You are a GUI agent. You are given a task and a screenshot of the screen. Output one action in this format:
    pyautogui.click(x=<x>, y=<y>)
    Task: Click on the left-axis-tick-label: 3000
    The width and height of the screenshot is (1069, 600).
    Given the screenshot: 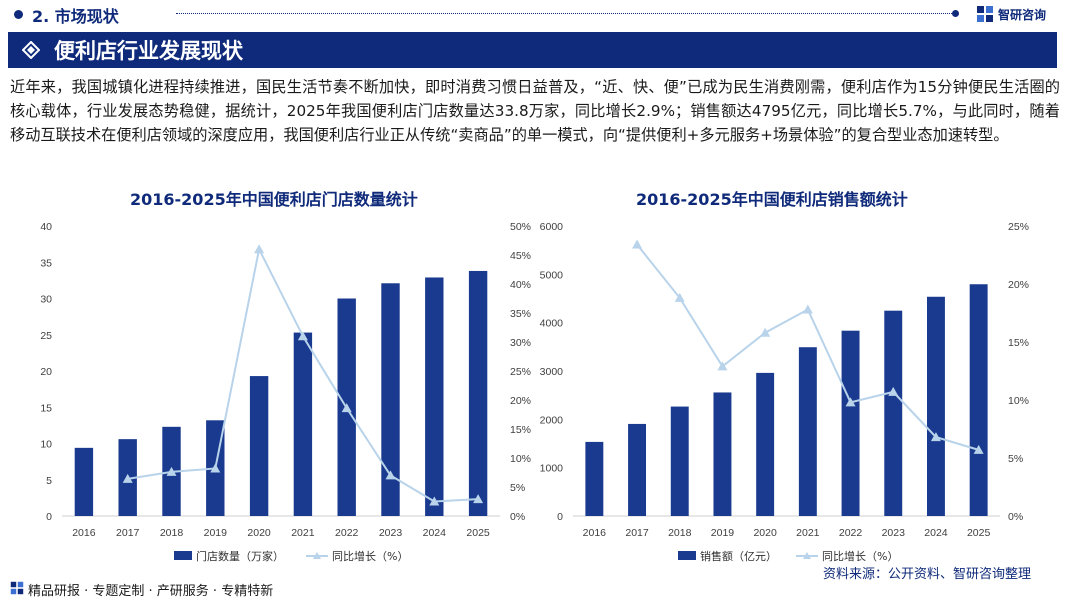 What is the action you would take?
    pyautogui.click(x=552, y=372)
    